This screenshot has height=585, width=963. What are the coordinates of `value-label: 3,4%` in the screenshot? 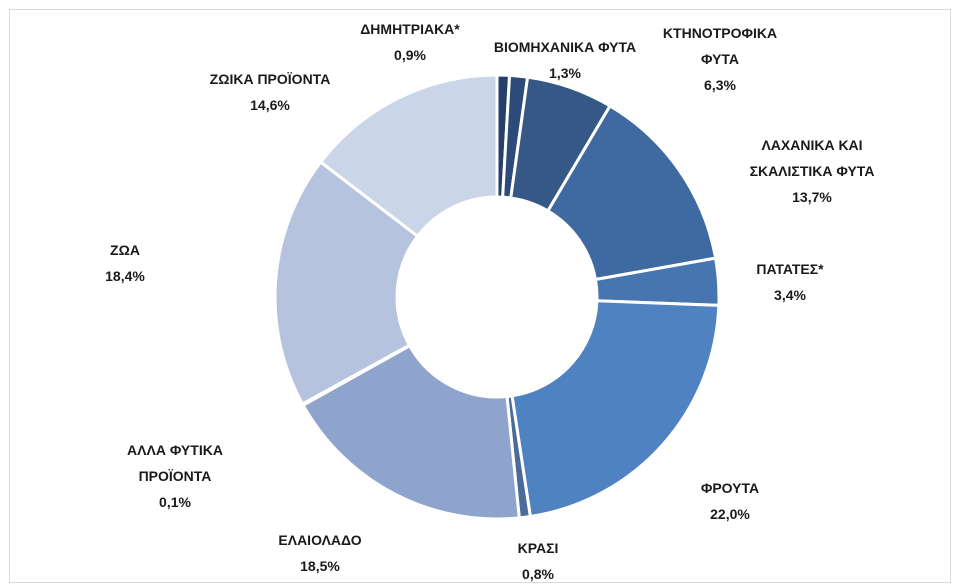 It's located at (790, 295).